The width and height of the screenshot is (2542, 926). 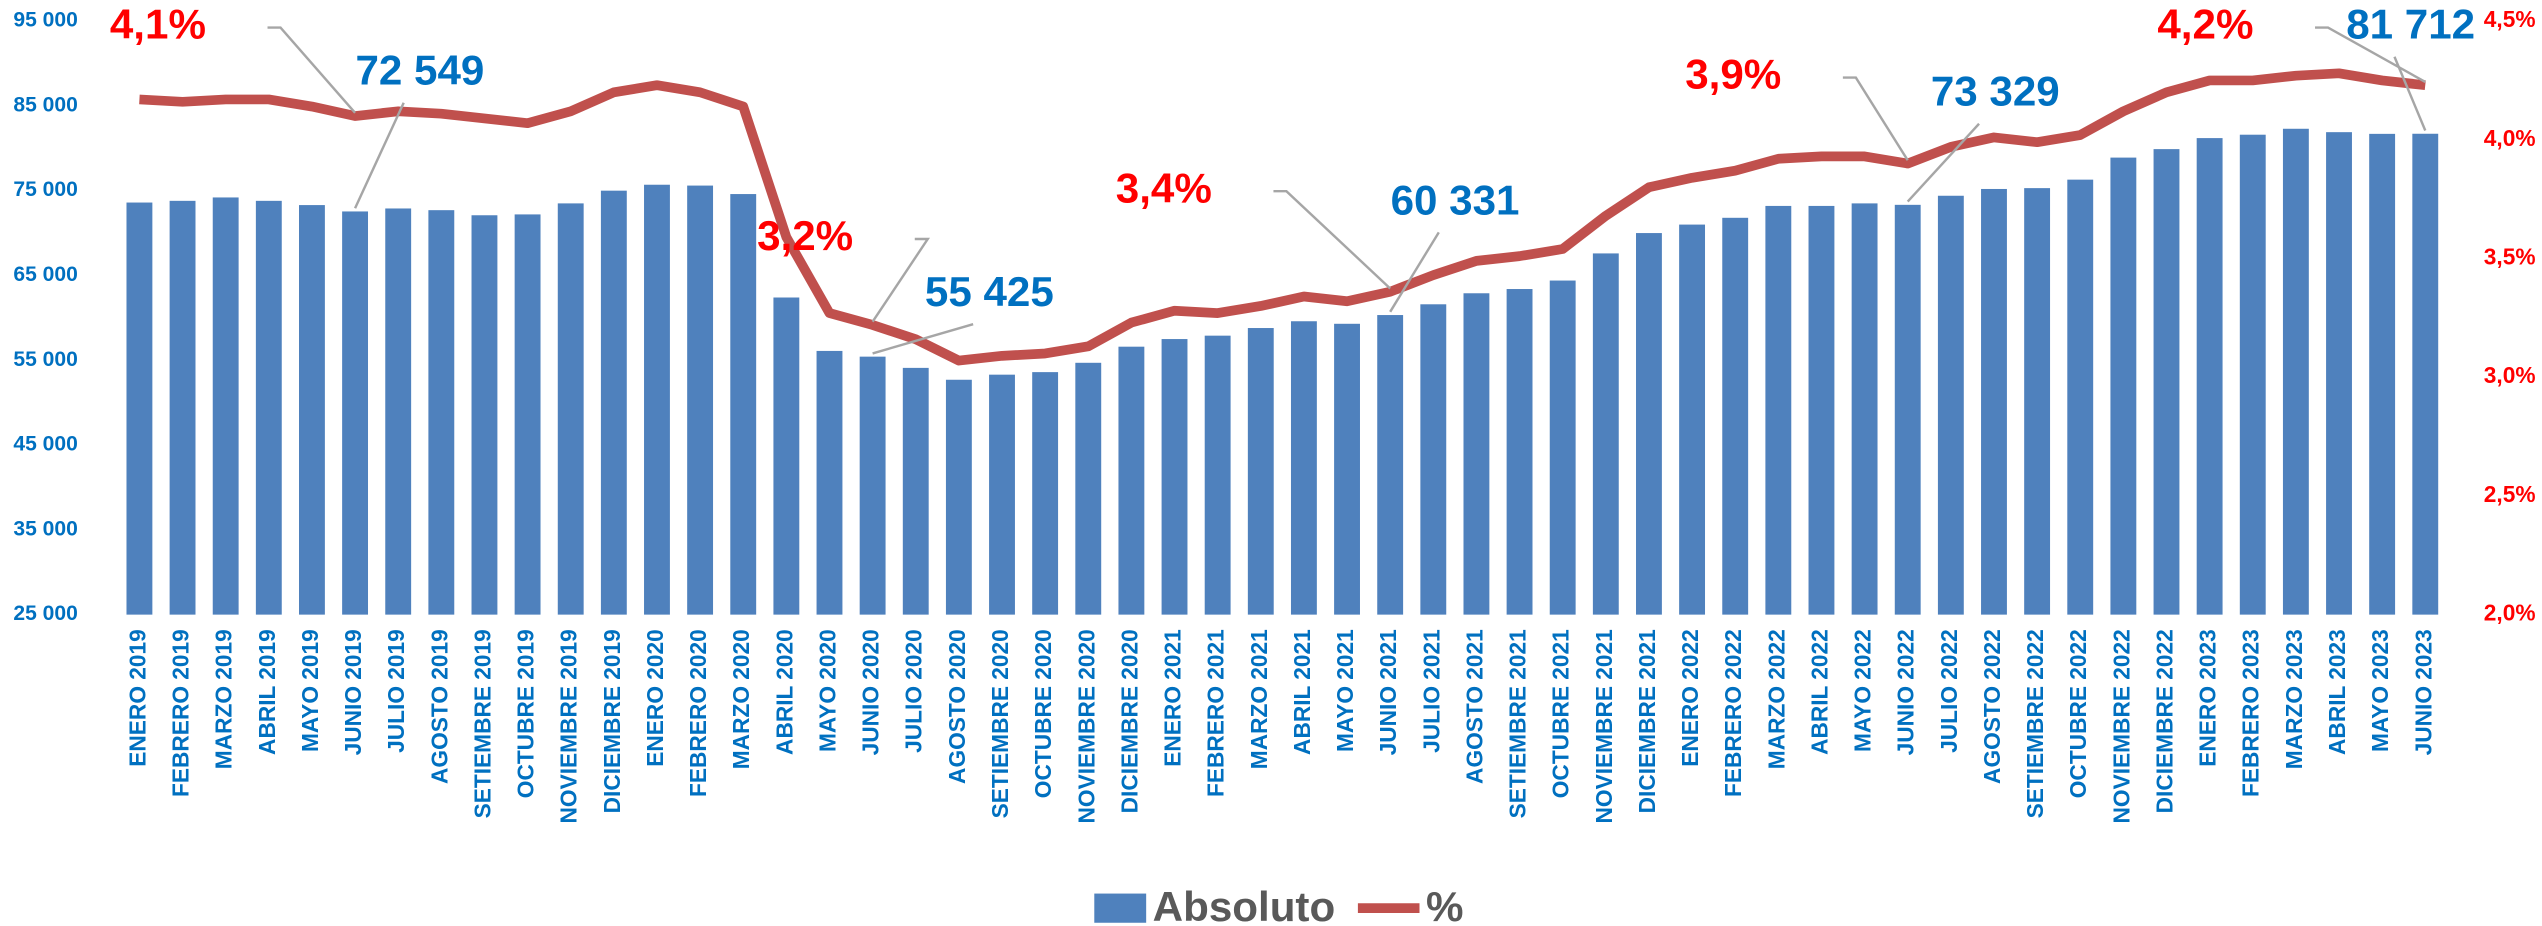 What do you see at coordinates (45, 444) in the screenshot?
I see `y-tick-label: 45 000` at bounding box center [45, 444].